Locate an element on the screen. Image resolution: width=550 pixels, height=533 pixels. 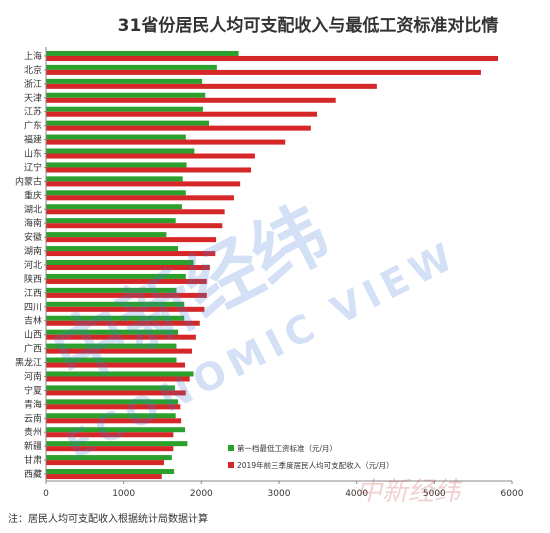
x-tick-label: 0 is located at coordinates (46, 494).